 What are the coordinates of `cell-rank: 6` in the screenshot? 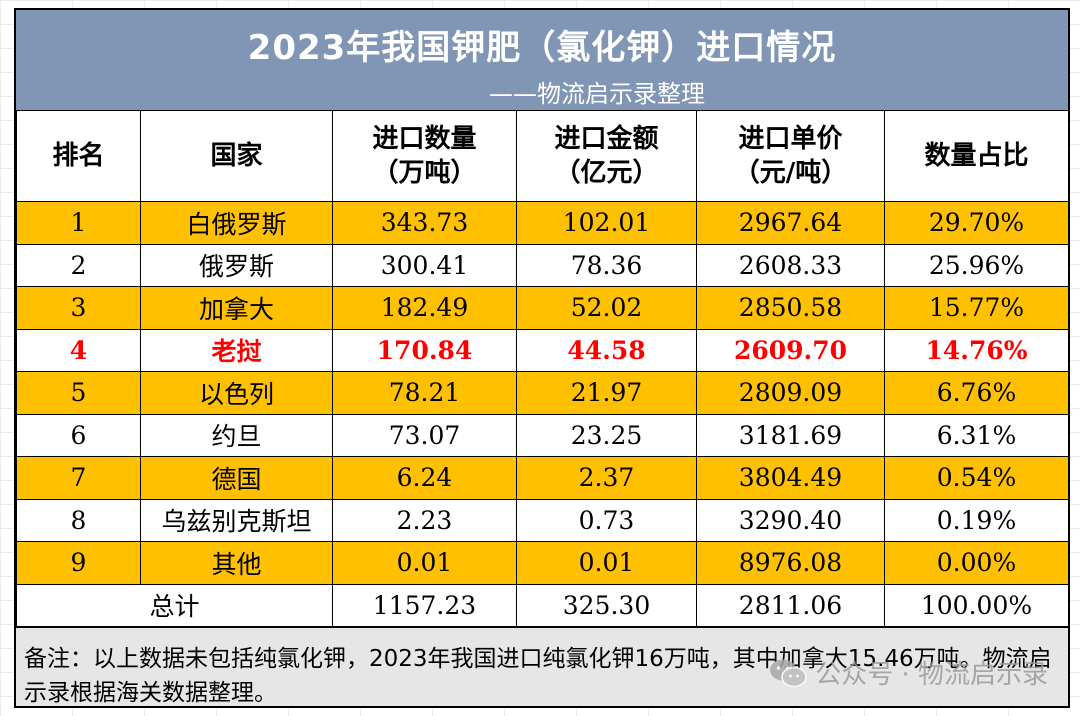 It's located at (78, 435).